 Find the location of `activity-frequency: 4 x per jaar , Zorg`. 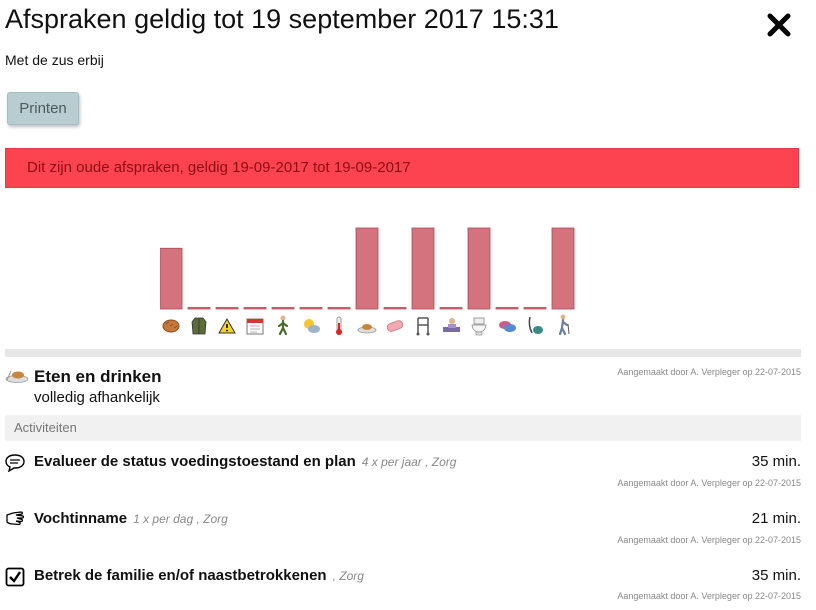

activity-frequency: 4 x per jaar , Zorg is located at coordinates (409, 462).